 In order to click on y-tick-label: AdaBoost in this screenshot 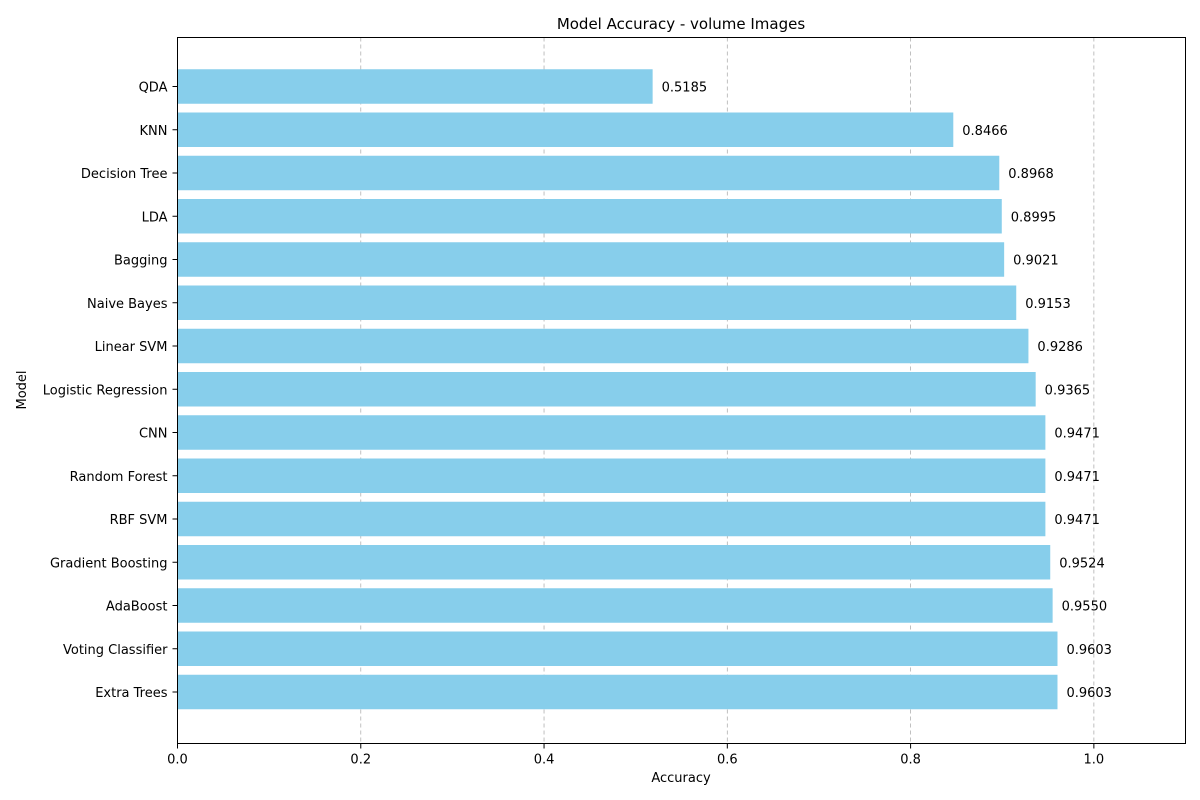, I will do `click(137, 607)`.